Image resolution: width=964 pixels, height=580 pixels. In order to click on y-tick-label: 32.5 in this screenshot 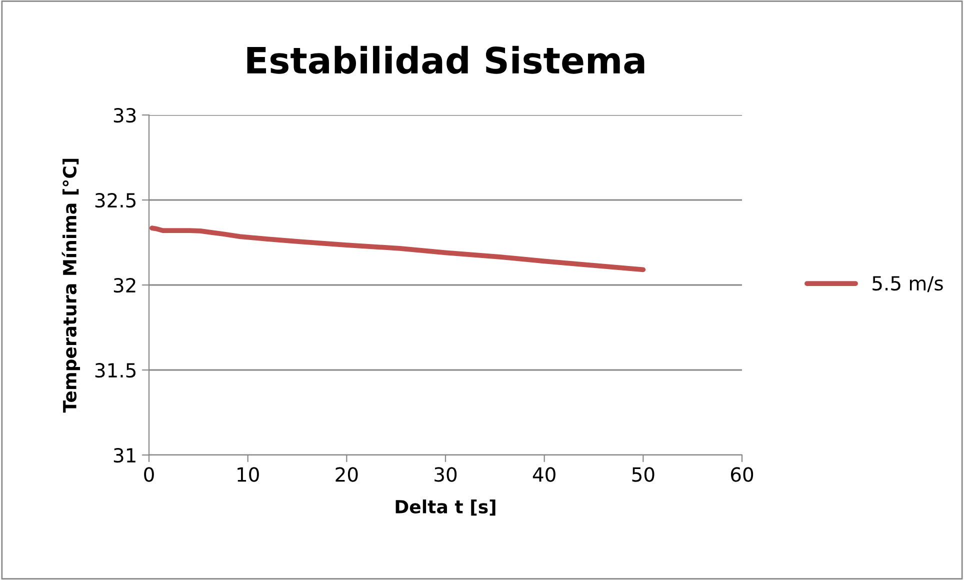, I will do `click(115, 200)`.